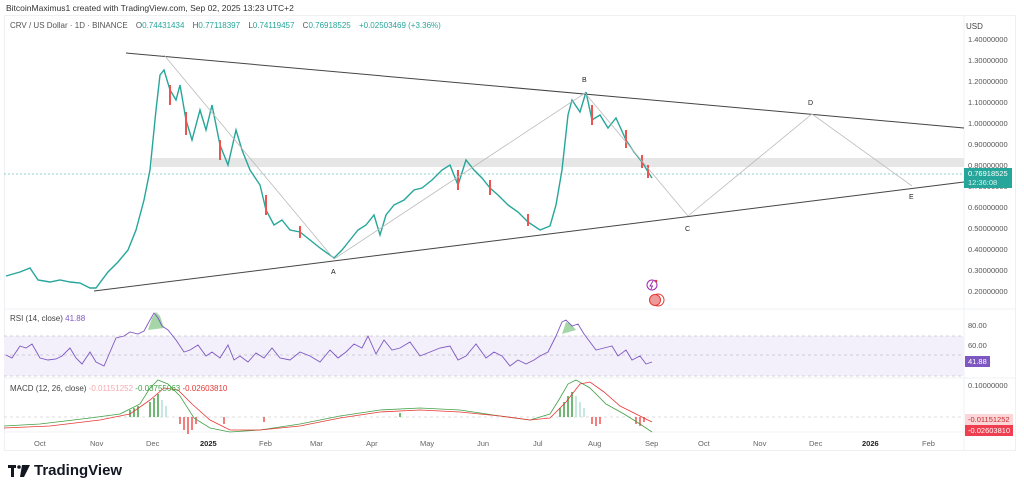 The height and width of the screenshot is (489, 1024). I want to click on macd-line-value: -0.03755063, so click(158, 388).